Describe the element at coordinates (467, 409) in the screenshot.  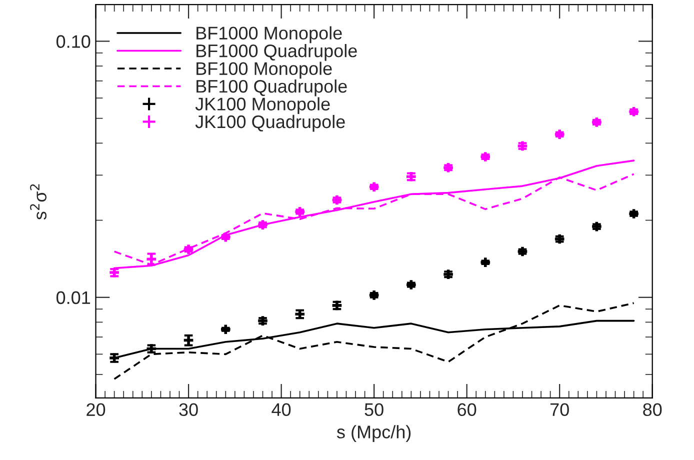
I see `x-tick-label: 60` at that location.